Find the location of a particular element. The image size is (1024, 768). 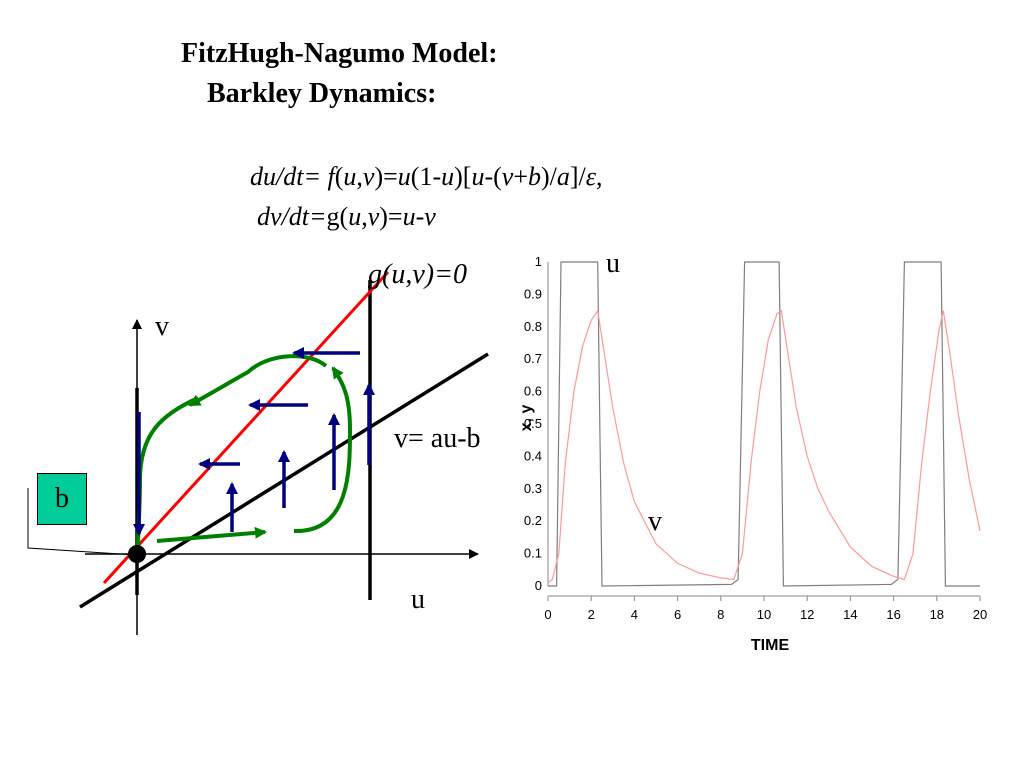

x-axis-title: TIME is located at coordinates (770, 645).